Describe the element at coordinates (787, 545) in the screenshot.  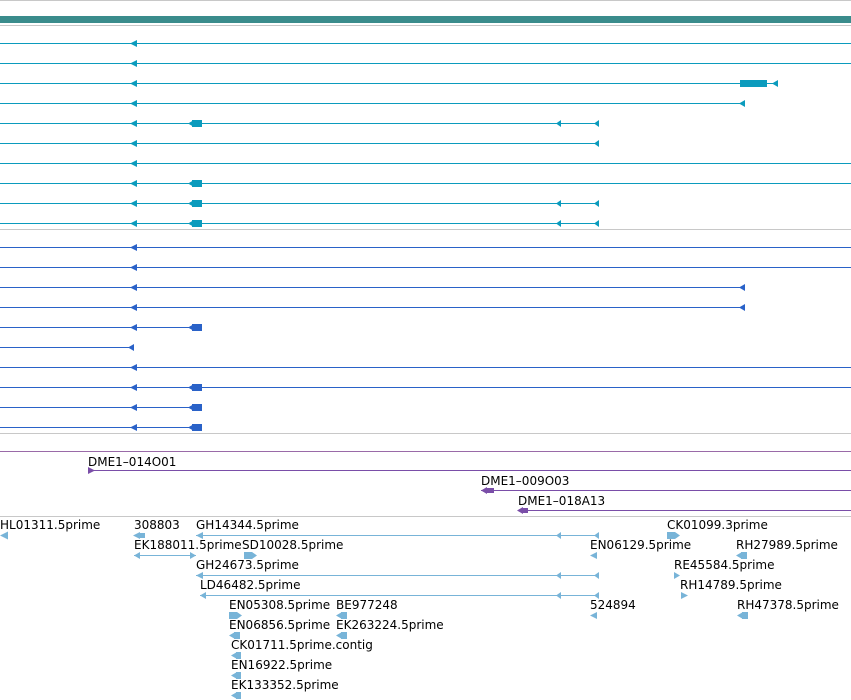
I see `est-label: RH27989.5prime` at that location.